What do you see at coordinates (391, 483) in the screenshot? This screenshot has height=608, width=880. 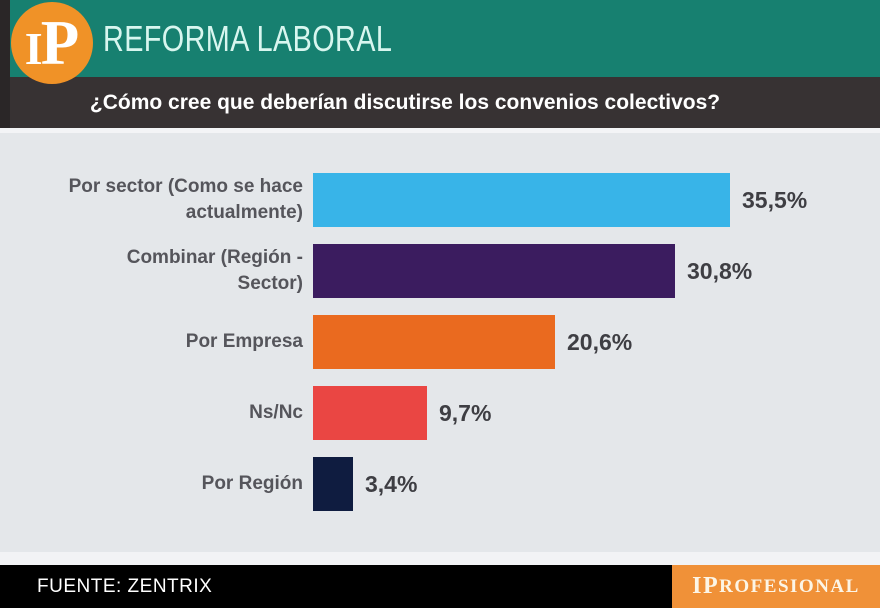 I see `value-label: 3,4%` at bounding box center [391, 483].